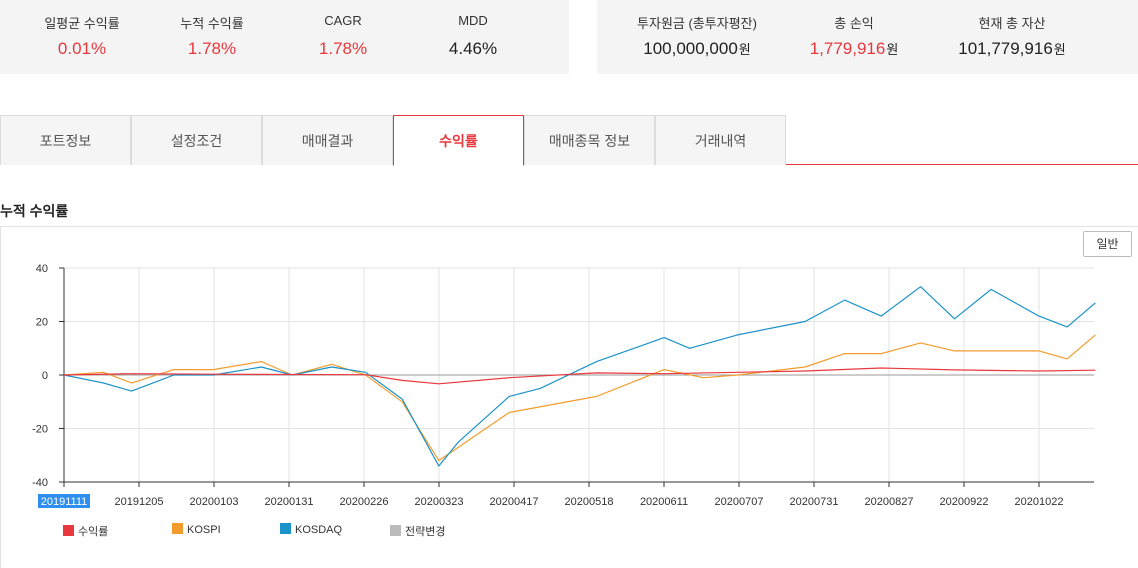  I want to click on y-tick-label: 0, so click(45, 376).